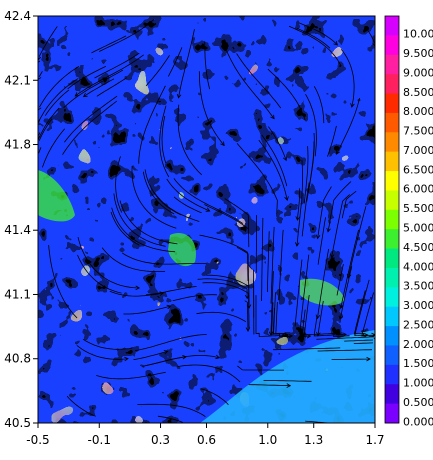 Image resolution: width=433 pixels, height=460 pixels. I want to click on colorbar-label: 5.000, so click(418, 228).